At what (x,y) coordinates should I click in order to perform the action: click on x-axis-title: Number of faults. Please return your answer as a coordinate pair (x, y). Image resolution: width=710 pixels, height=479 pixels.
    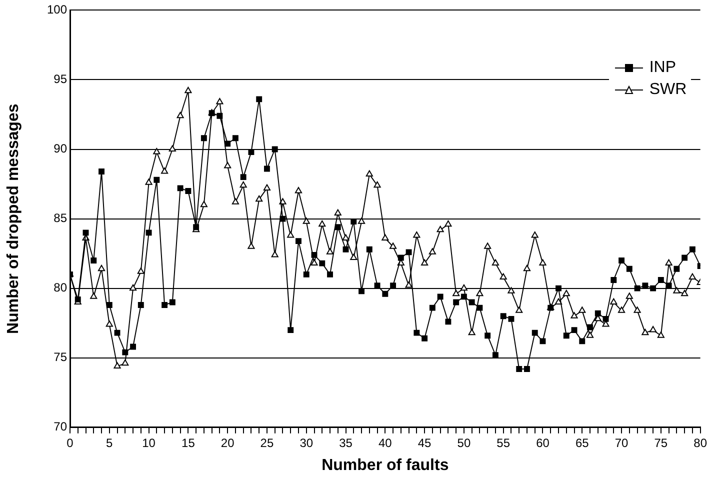
    Looking at the image, I should click on (385, 465).